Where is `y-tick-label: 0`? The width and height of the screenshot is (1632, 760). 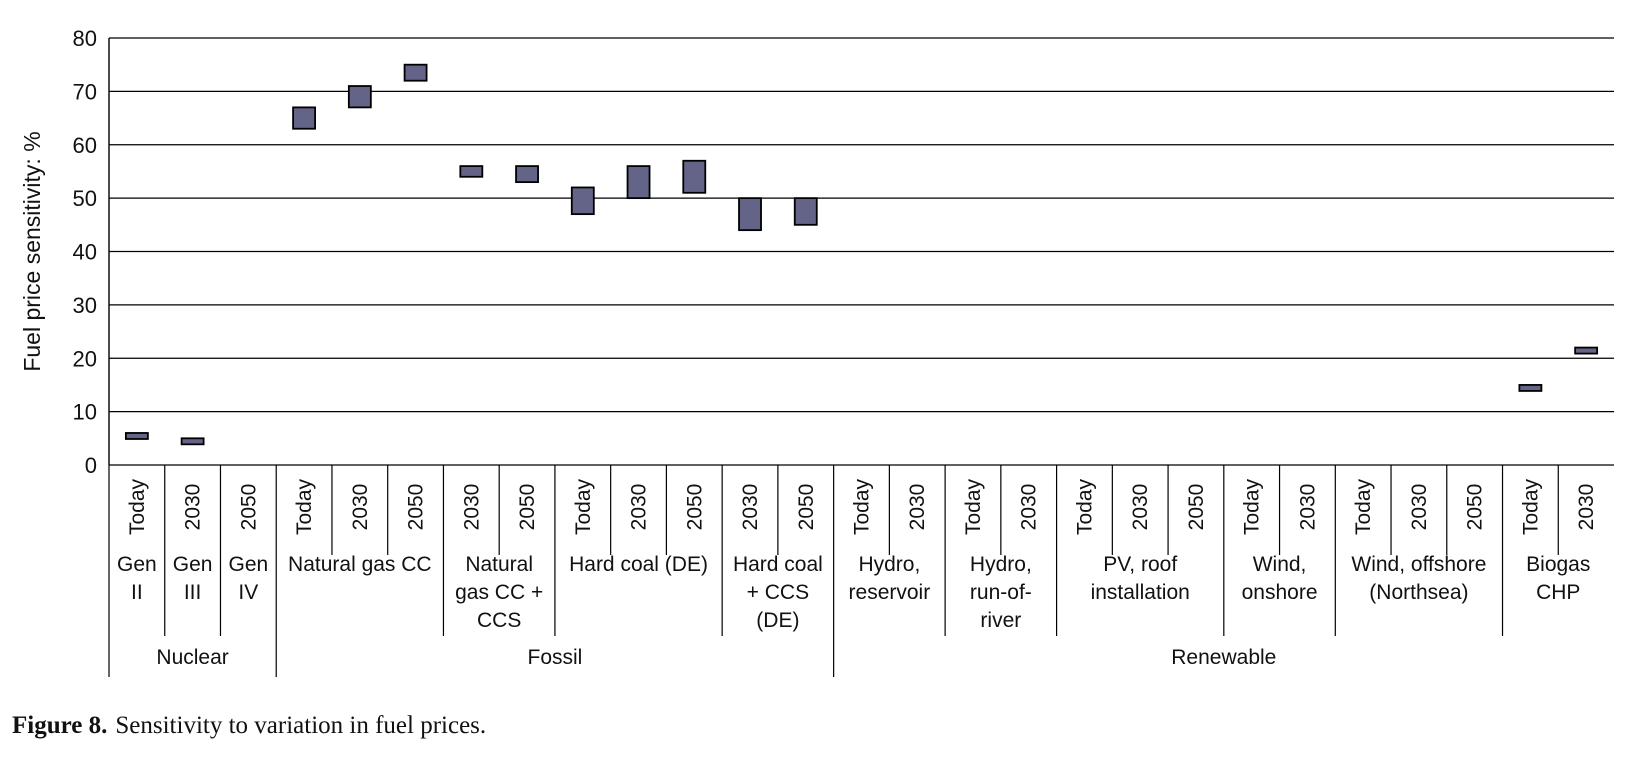
y-tick-label: 0 is located at coordinates (91, 465).